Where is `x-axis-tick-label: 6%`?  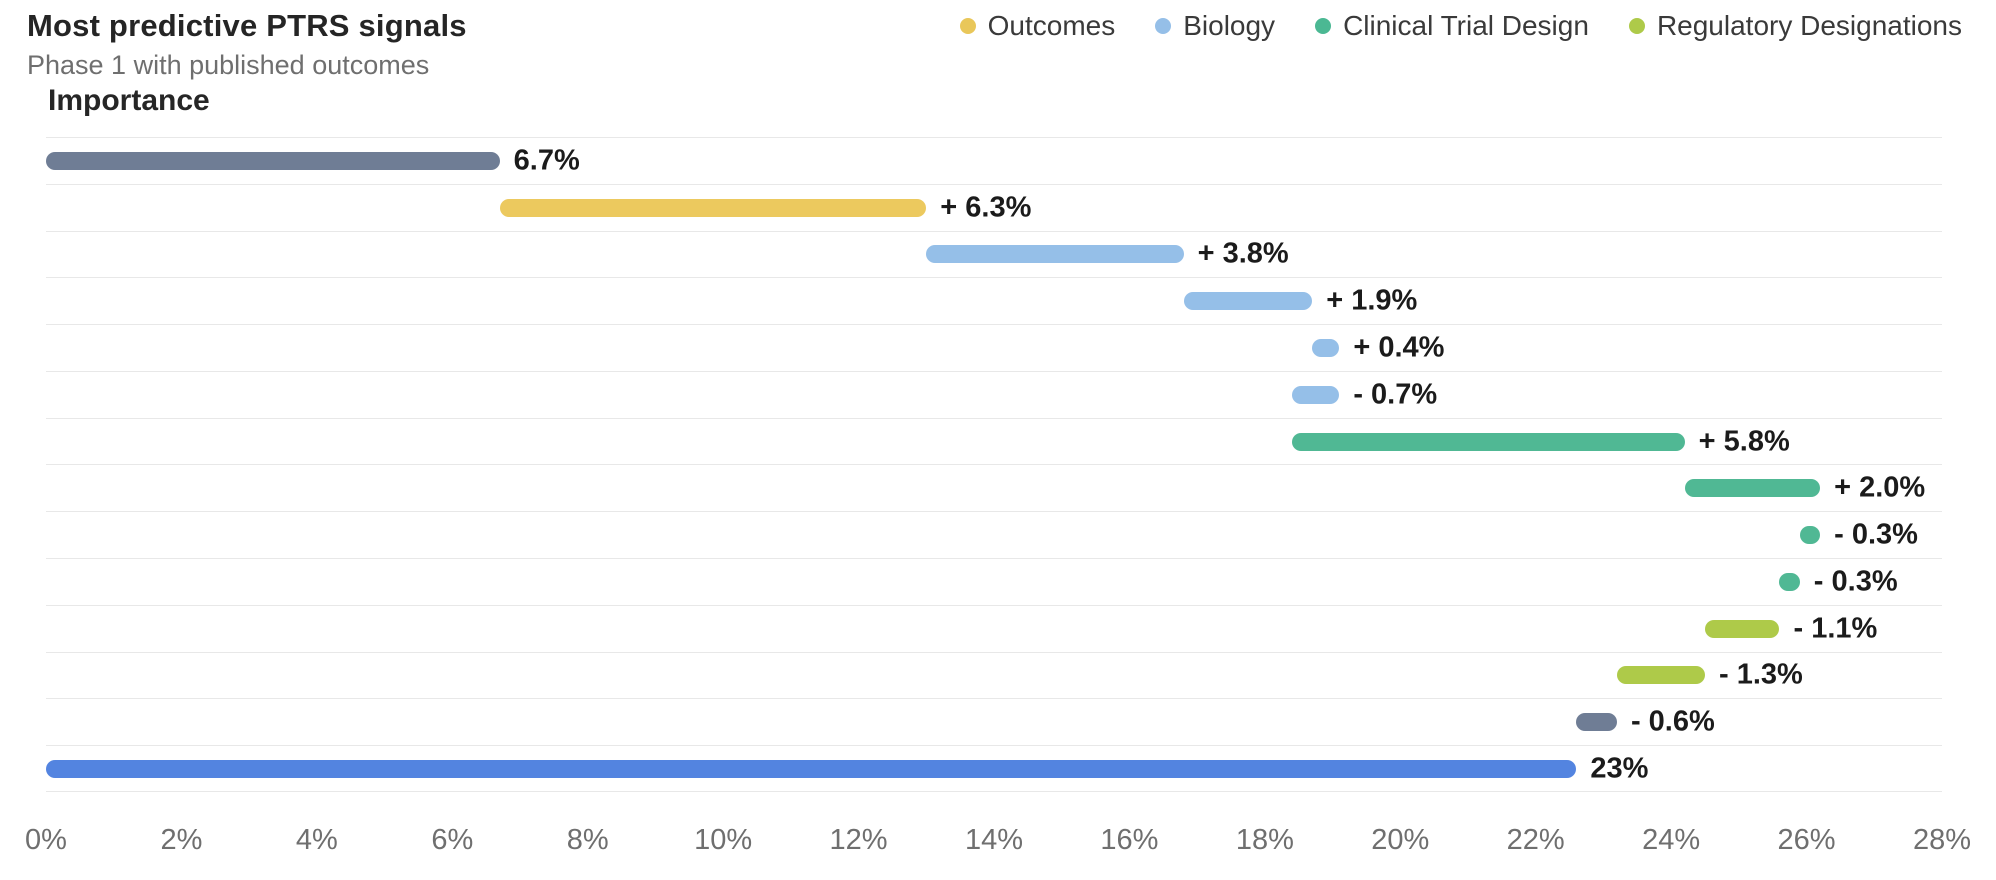 x-axis-tick-label: 6% is located at coordinates (452, 840).